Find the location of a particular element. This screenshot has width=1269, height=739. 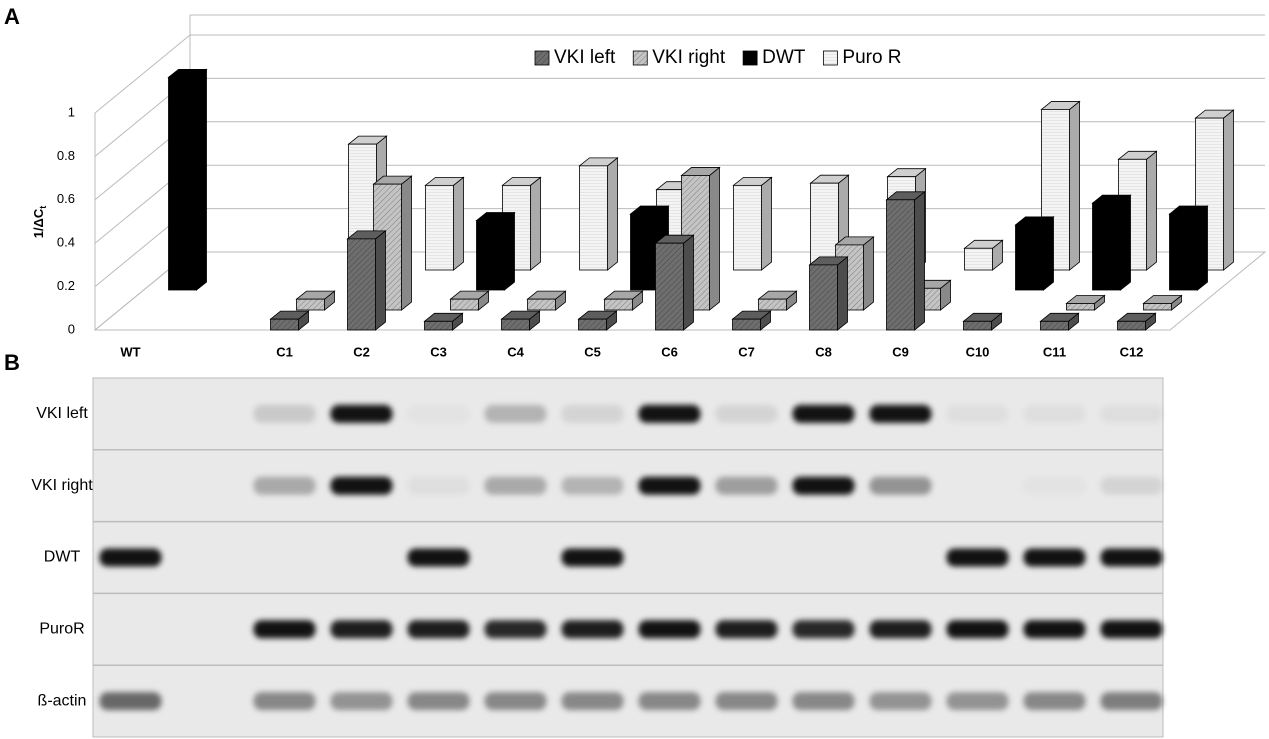

gel-row-label: PuroR is located at coordinates (61, 629).